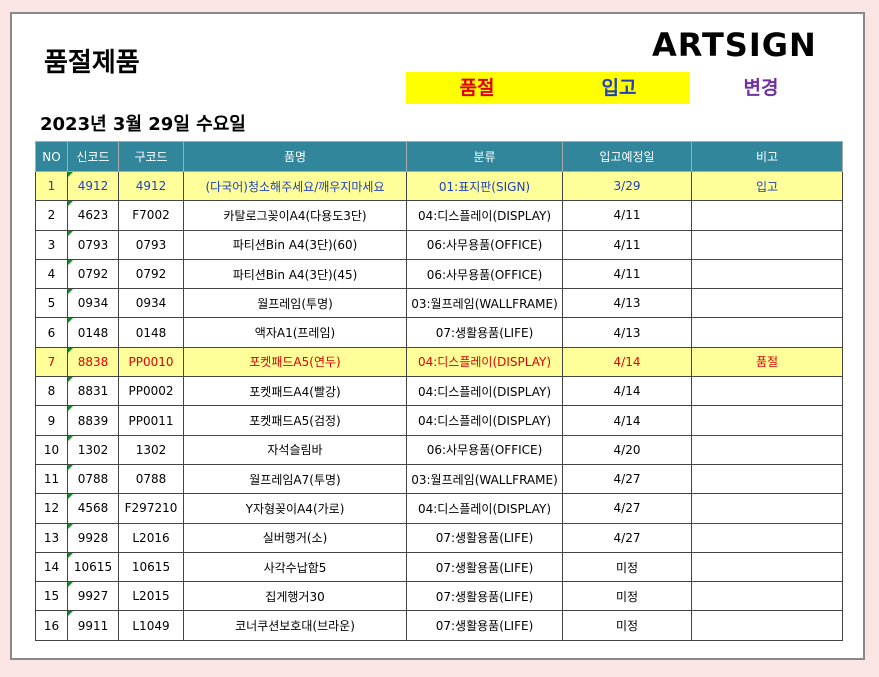 The image size is (879, 677). I want to click on brand: ARTSIGN, so click(734, 45).